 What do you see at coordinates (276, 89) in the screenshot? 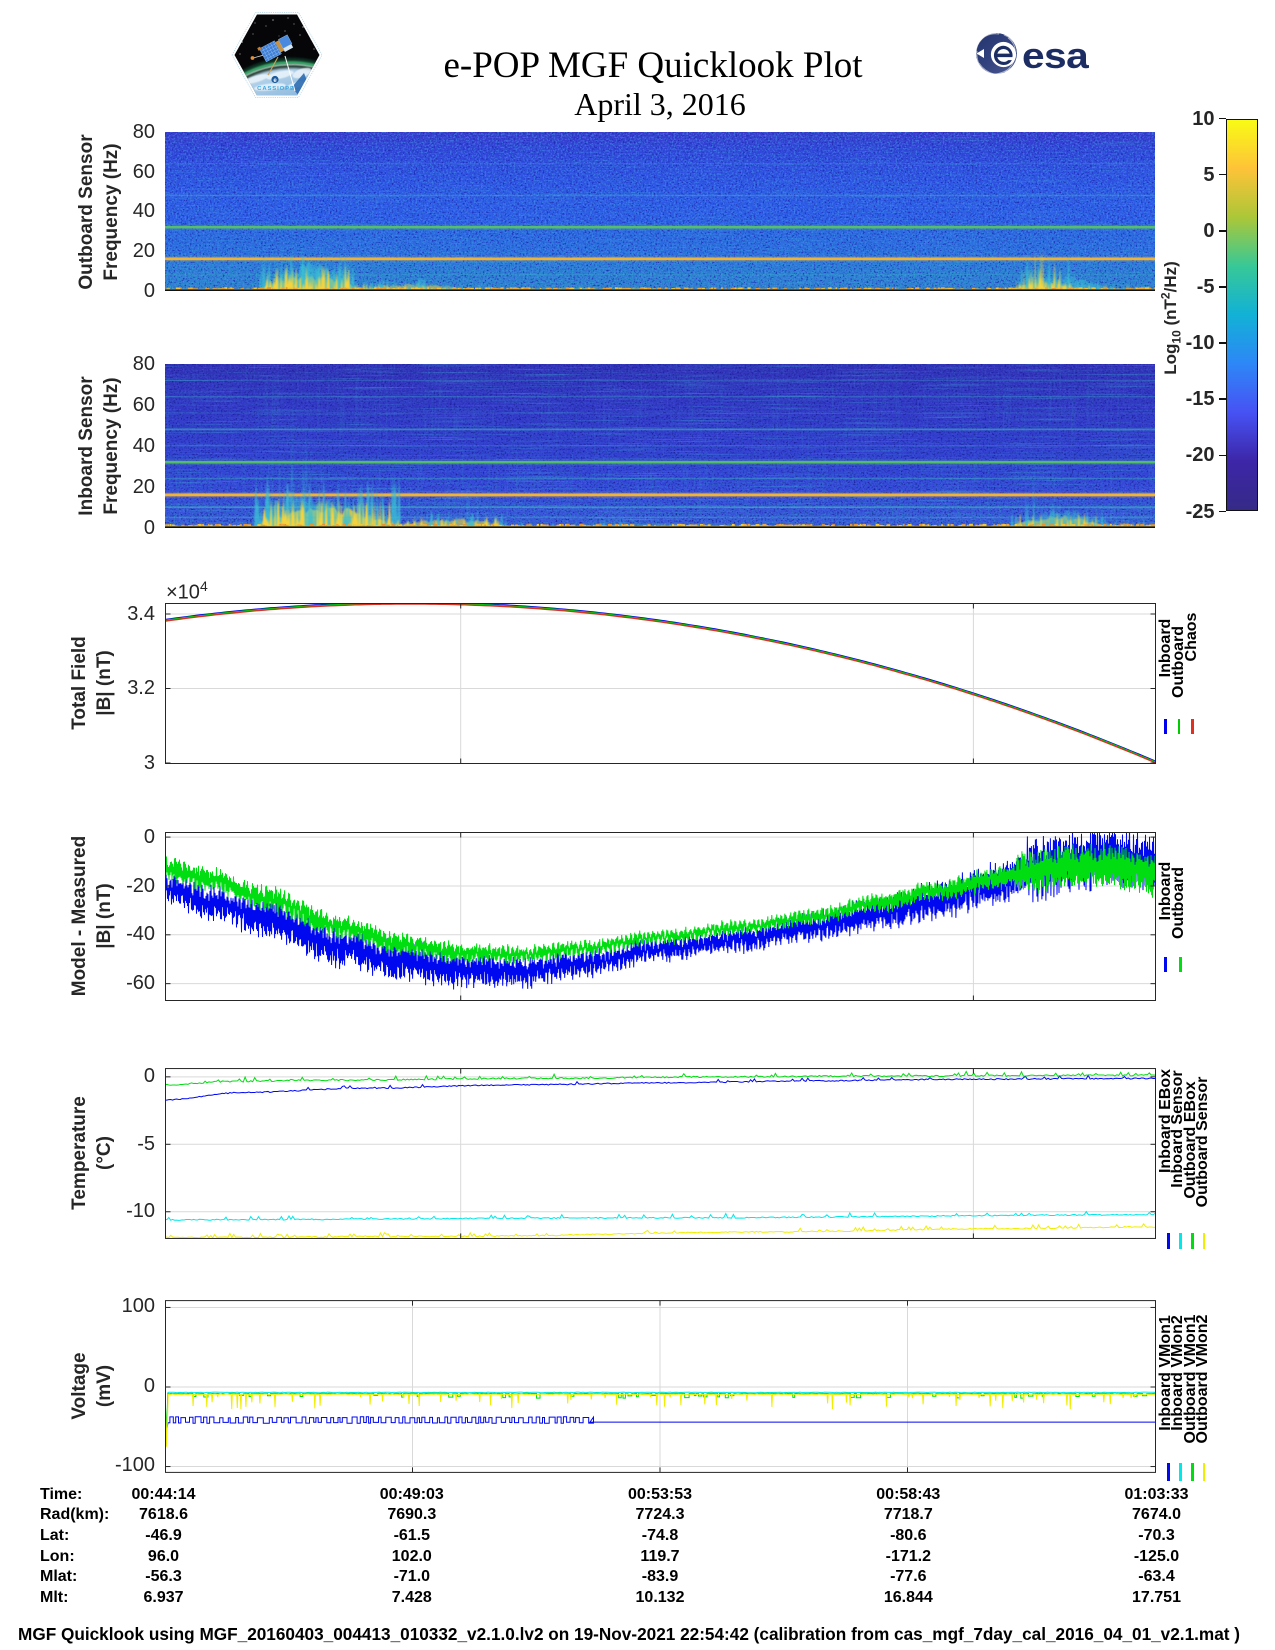
I see `svg-text: CASSIOPE` at bounding box center [276, 89].